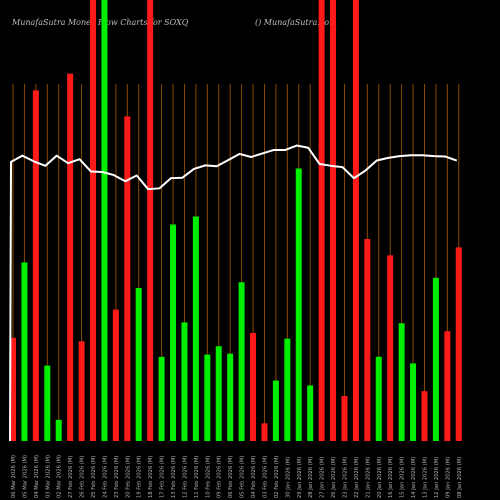 The image size is (500, 500). What do you see at coordinates (105, 477) in the screenshot?
I see `x-tick-label: 24 Feb 2026 (M)` at bounding box center [105, 477].